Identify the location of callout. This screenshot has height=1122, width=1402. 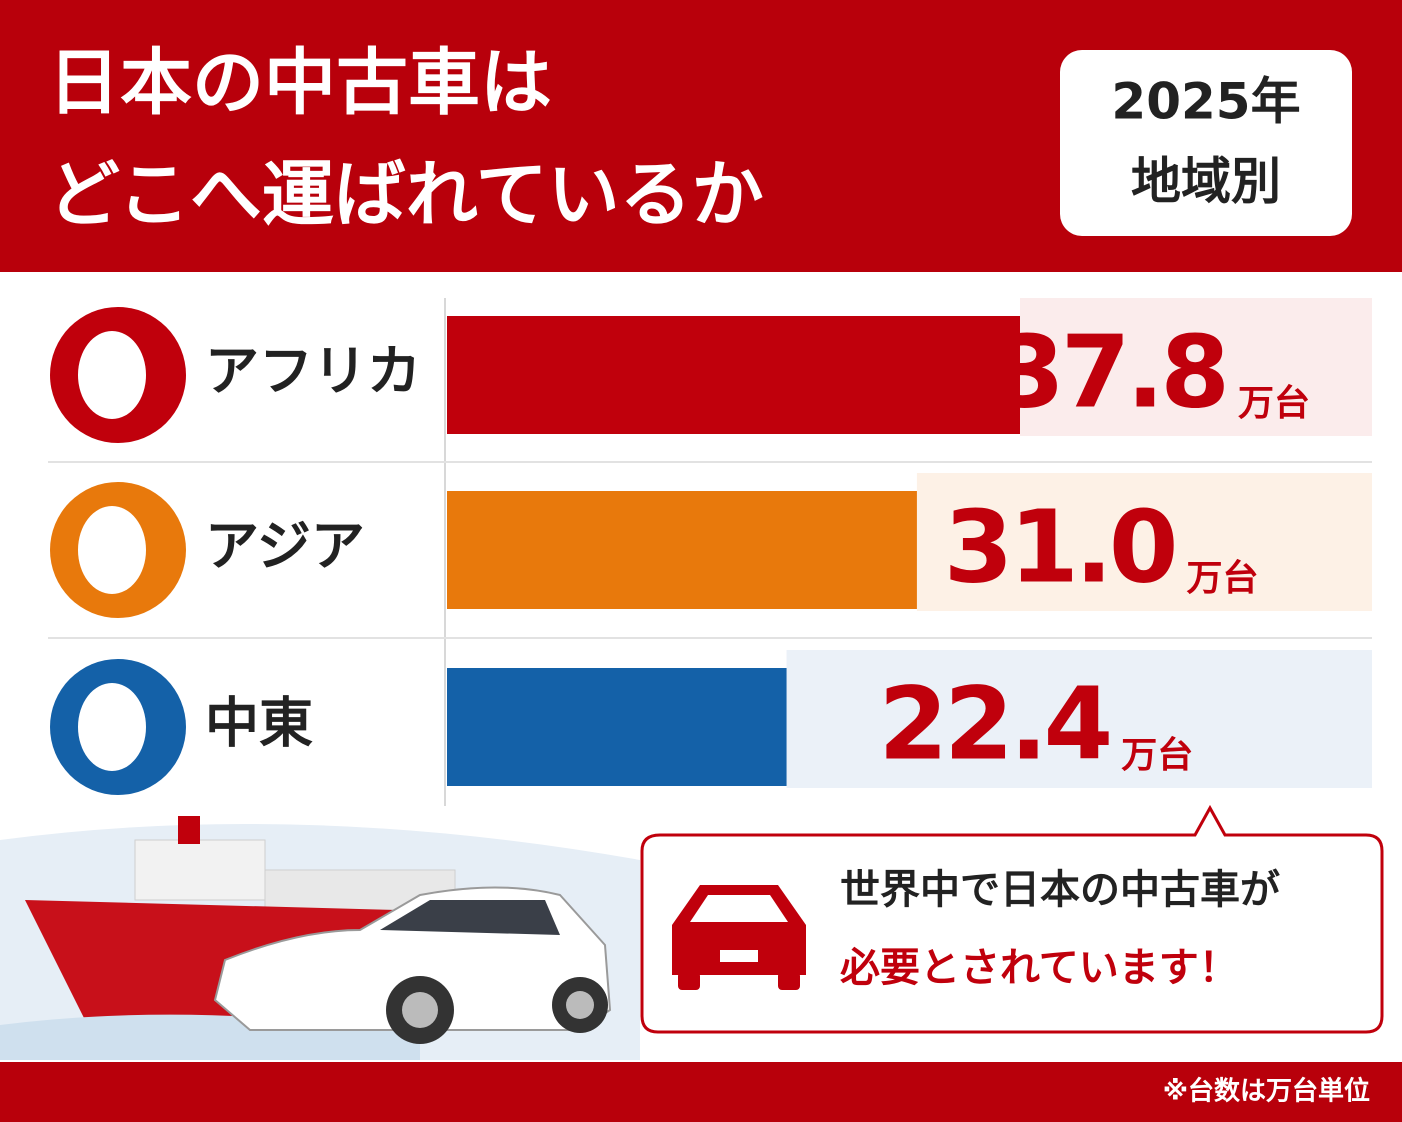
(1012, 919).